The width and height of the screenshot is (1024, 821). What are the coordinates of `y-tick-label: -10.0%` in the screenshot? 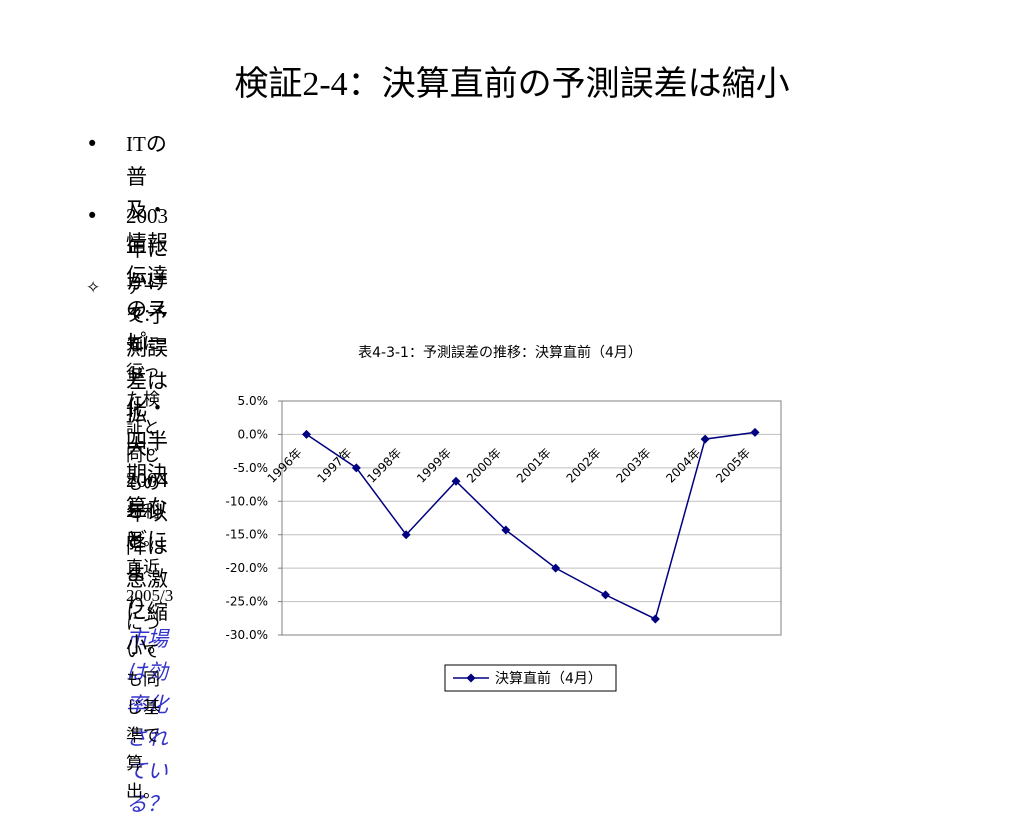 It's located at (247, 501).